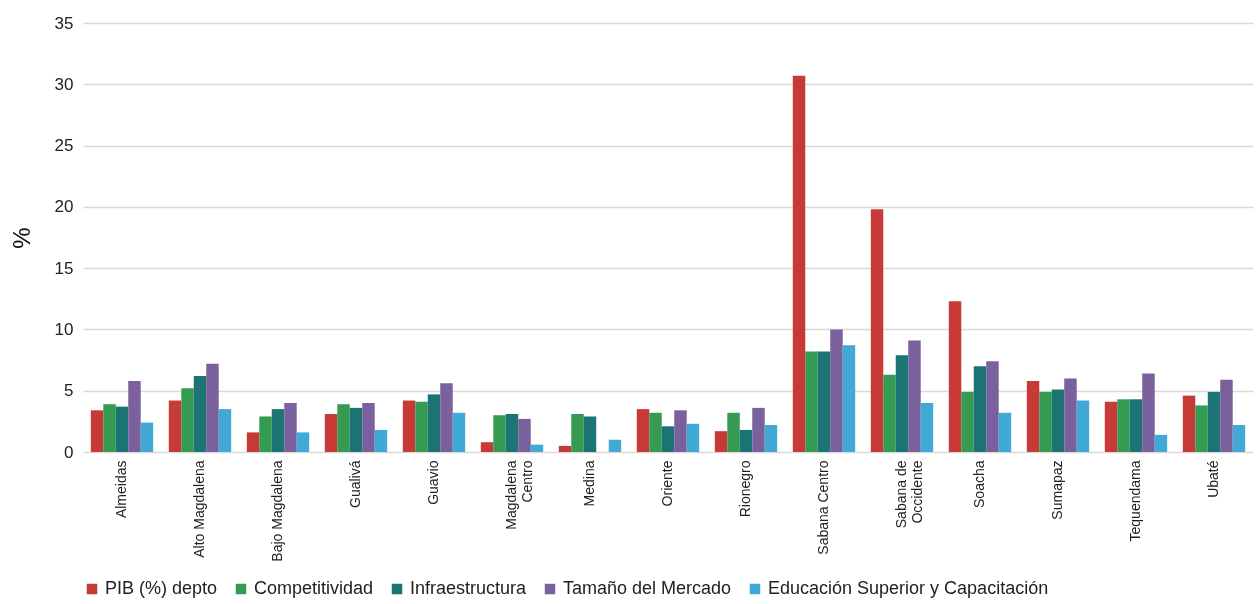  Describe the element at coordinates (64, 207) in the screenshot. I see `y-tick-label: 20` at that location.